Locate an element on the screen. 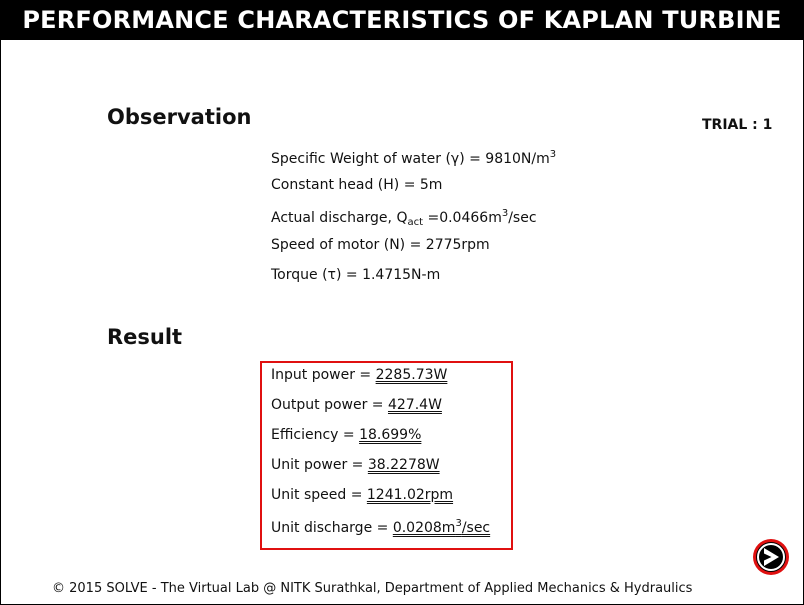 The image size is (804, 605). speed-value: 2775rpm is located at coordinates (457, 245).